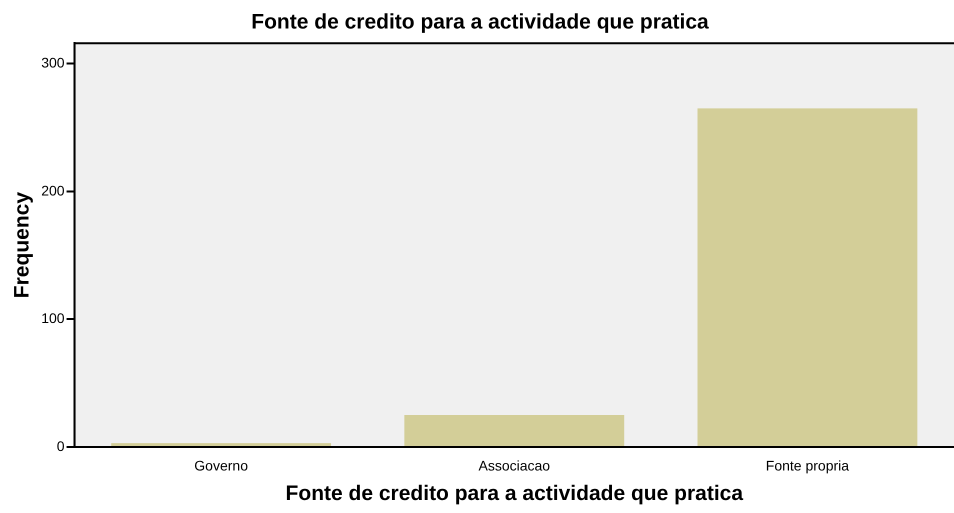  Describe the element at coordinates (22, 245) in the screenshot. I see `y-axis-title: Frequency` at that location.